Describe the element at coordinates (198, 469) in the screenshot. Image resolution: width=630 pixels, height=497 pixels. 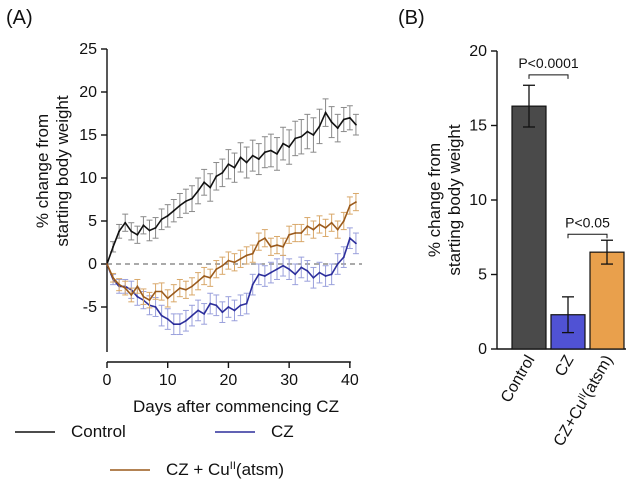
I see `legend-entry-text: CZ + Cu` at that location.